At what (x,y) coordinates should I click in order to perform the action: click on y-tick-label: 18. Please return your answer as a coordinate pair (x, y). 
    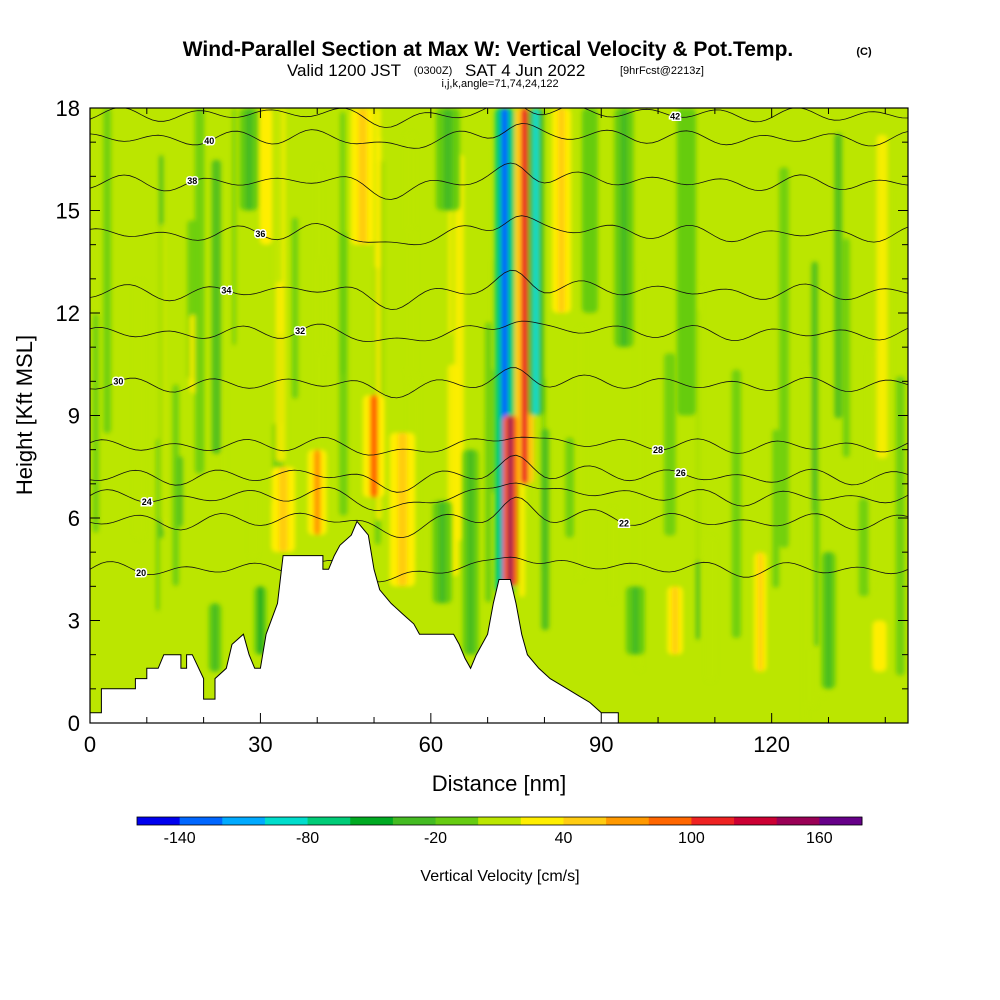
    Looking at the image, I should click on (68, 108).